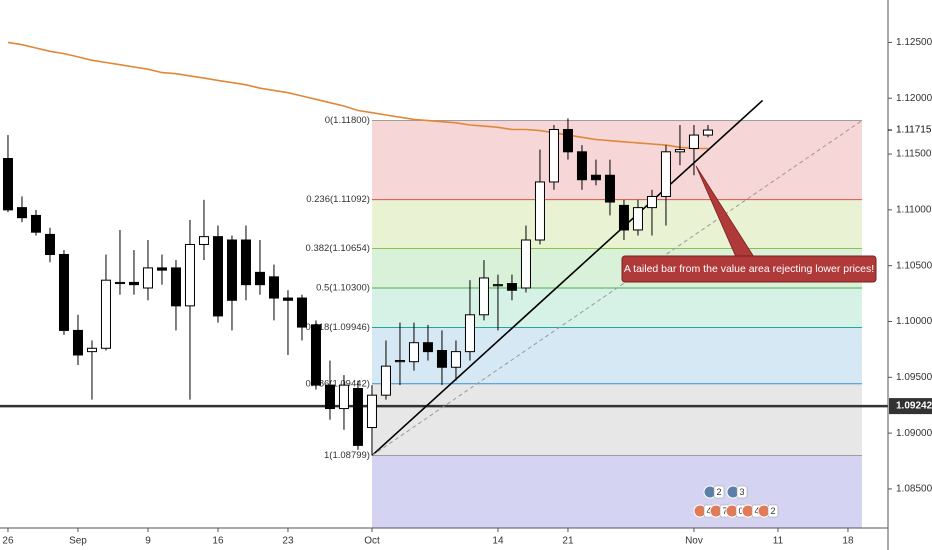 Image resolution: width=932 pixels, height=550 pixels. I want to click on y-tick-label: 1.10500, so click(914, 265).